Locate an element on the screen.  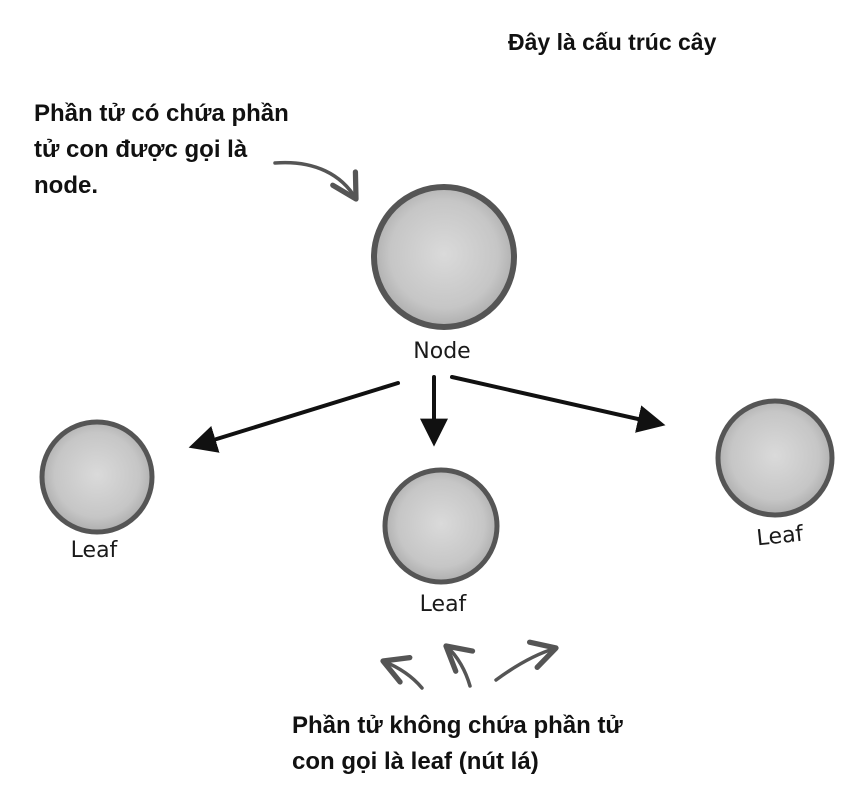
leaf-pointer-middle is located at coordinates (459, 665).